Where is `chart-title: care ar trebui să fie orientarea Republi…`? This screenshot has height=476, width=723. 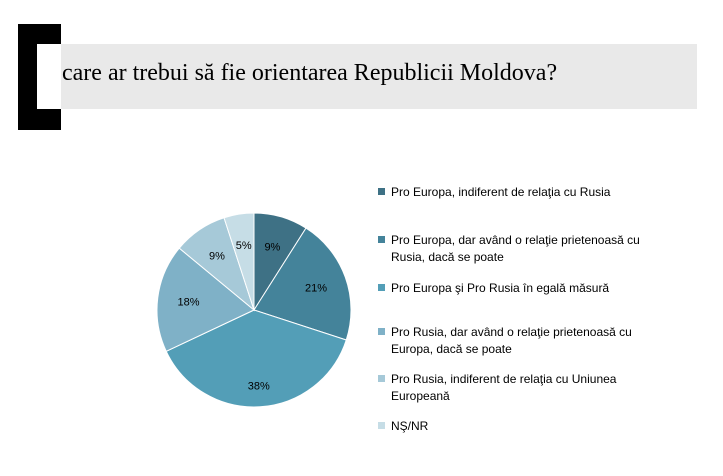 chart-title: care ar trebui să fie orientarea Republi… is located at coordinates (310, 73).